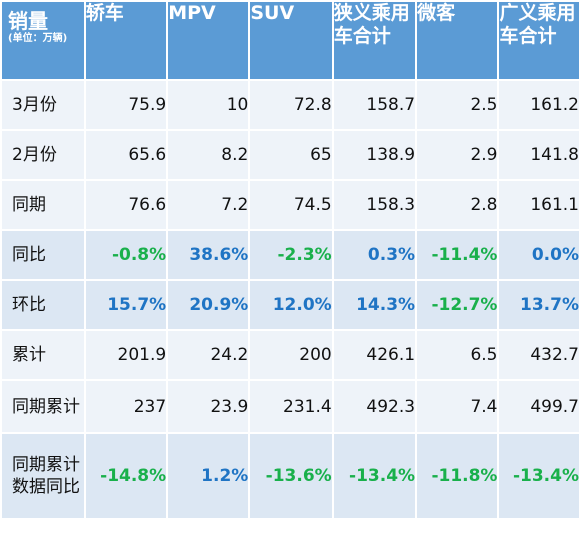  Describe the element at coordinates (458, 156) in the screenshot. I see `table-cell: 2.9` at that location.